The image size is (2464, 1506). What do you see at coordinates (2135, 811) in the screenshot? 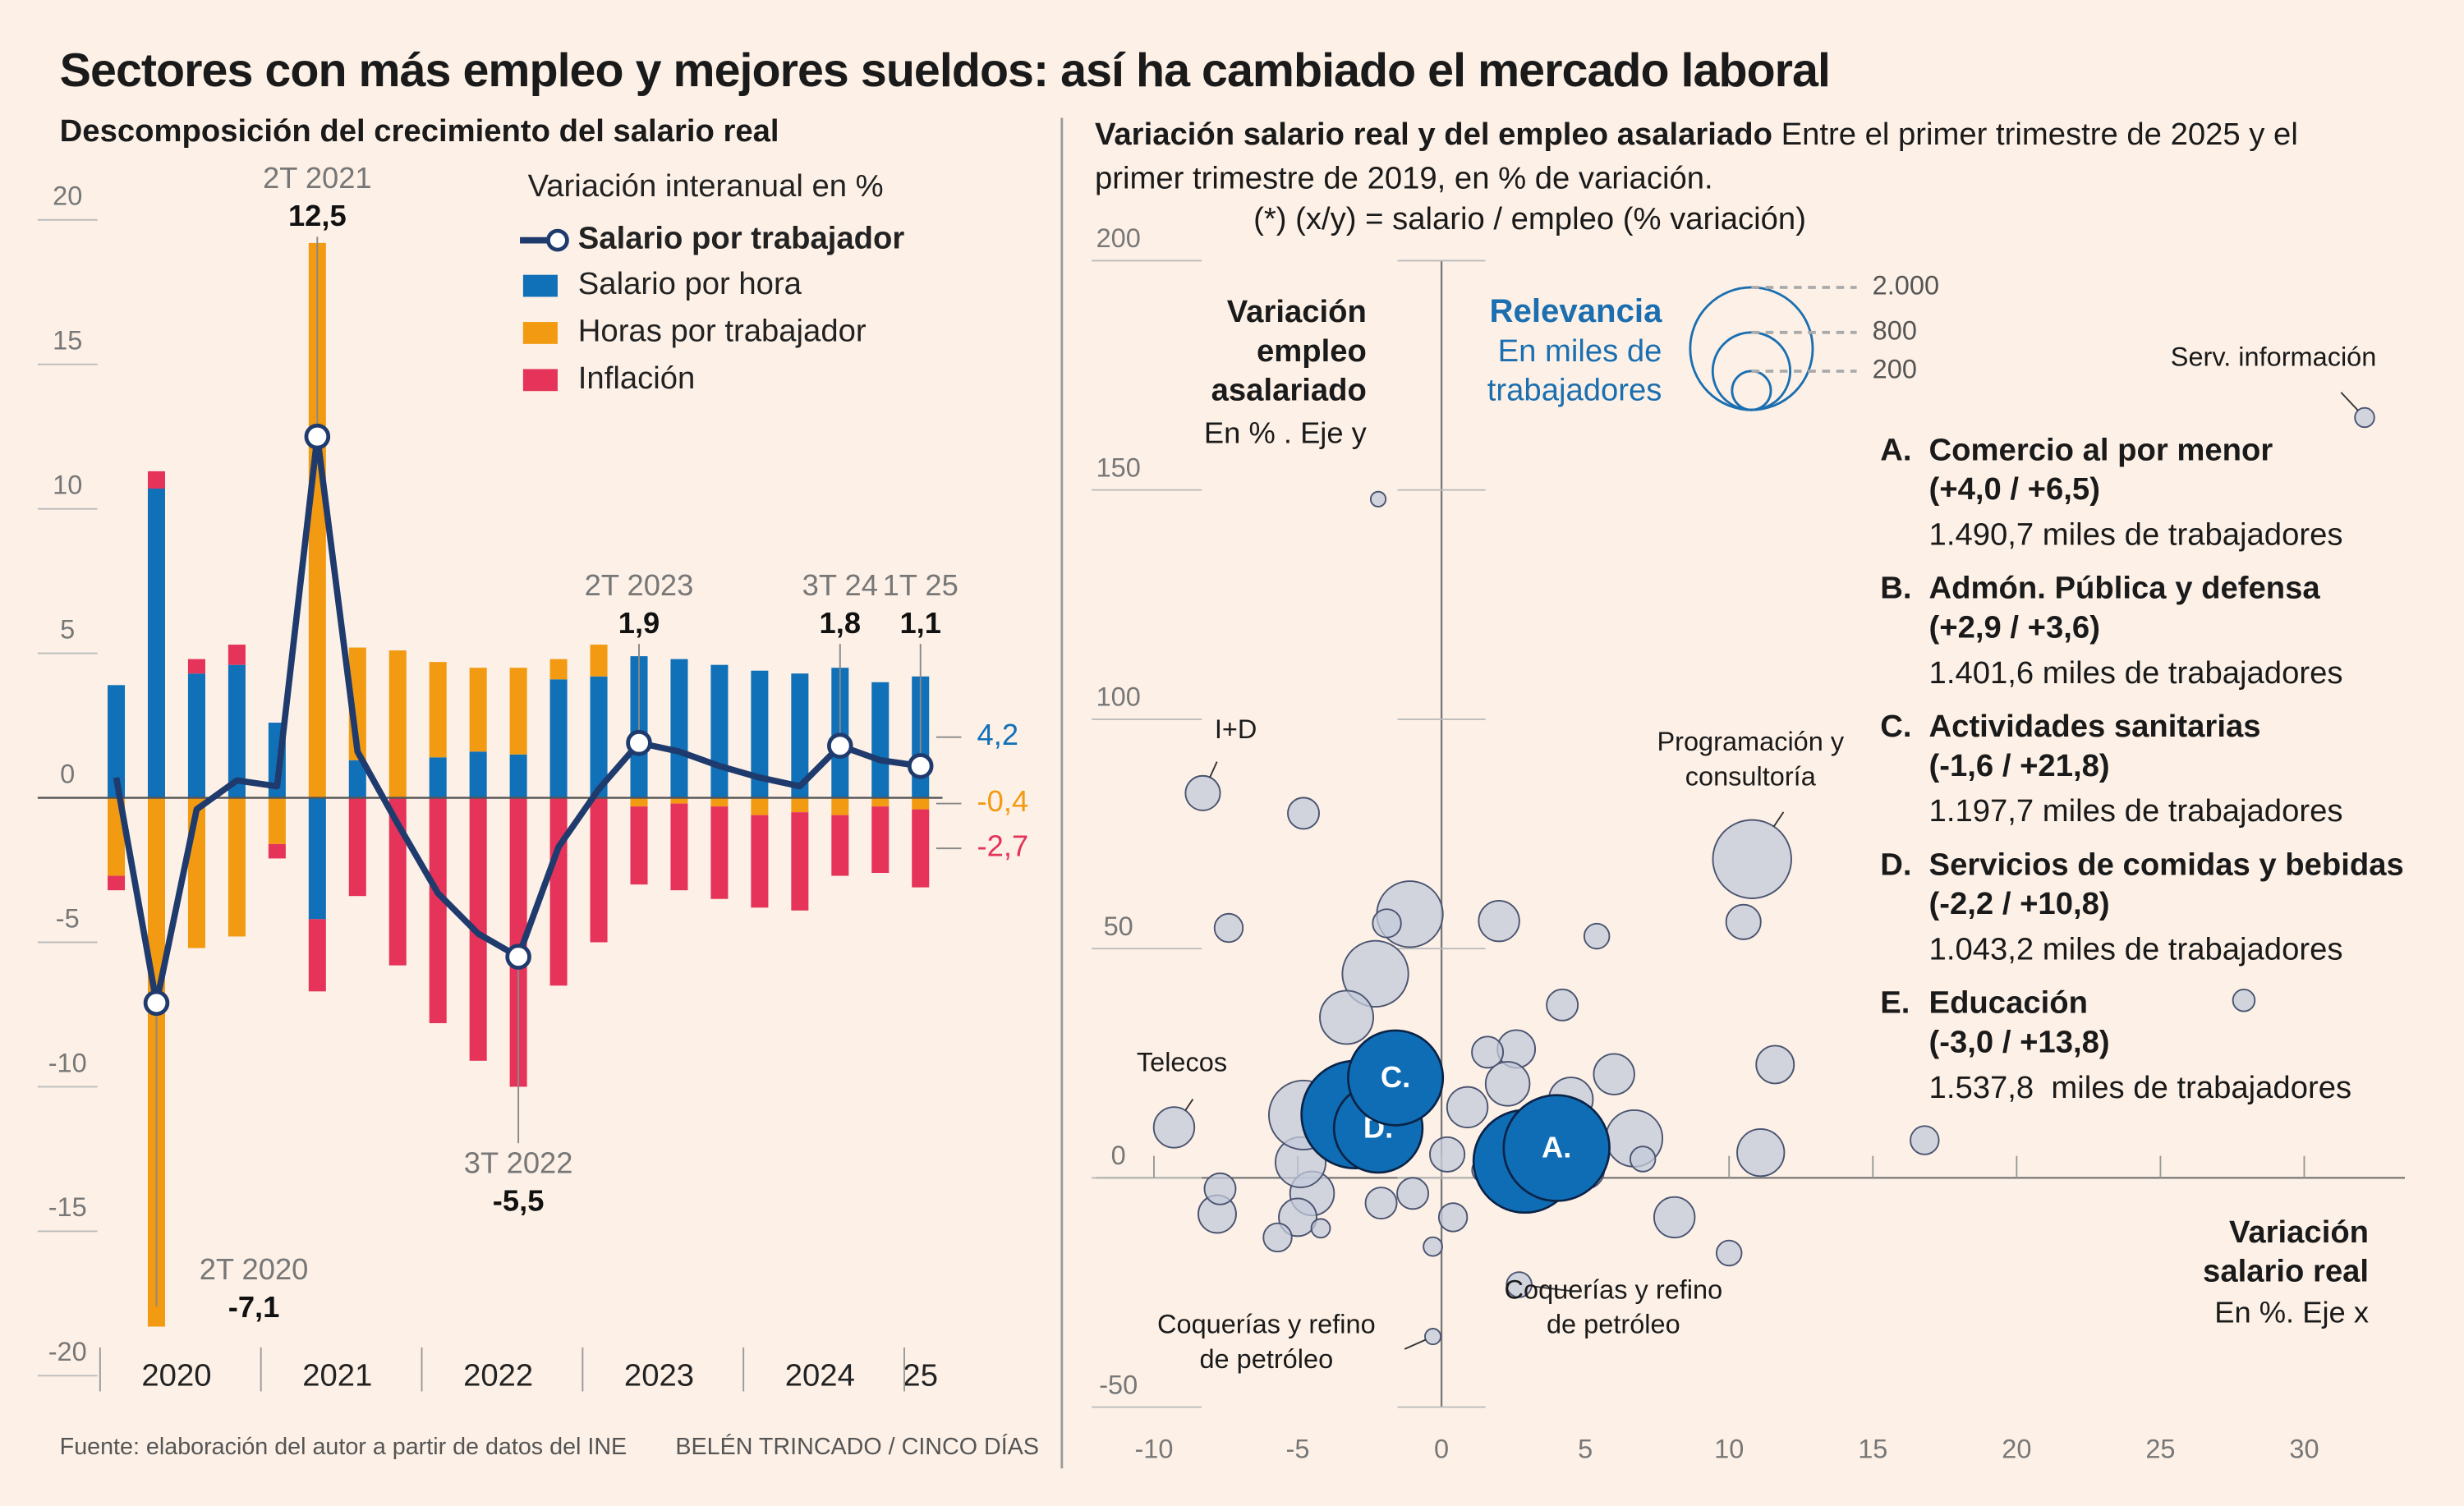
I see `highlight-workers: 1.197,7 miles de trabajadores` at bounding box center [2135, 811].